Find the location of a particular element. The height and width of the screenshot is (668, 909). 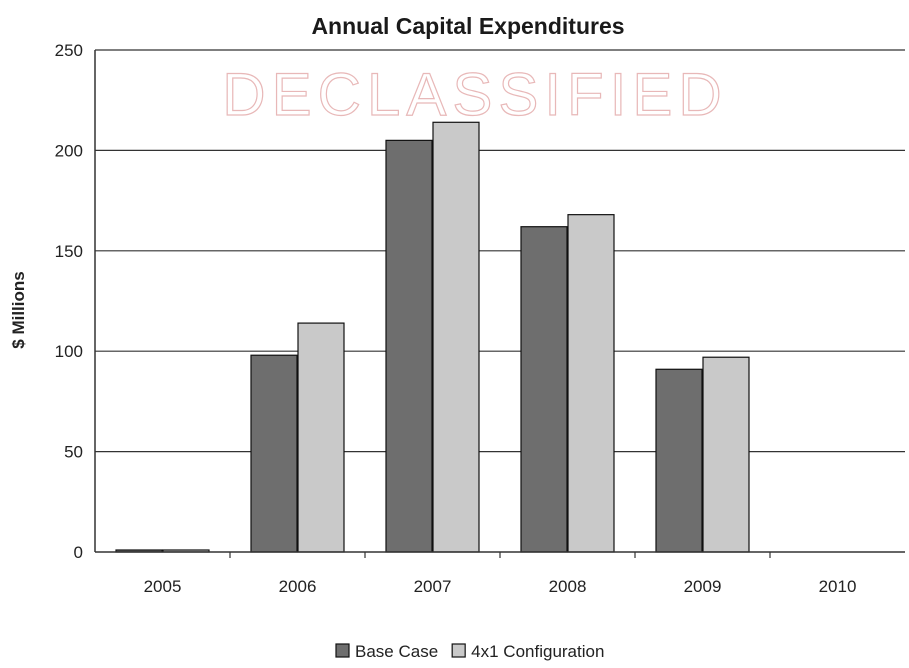

y-tick-labels: 0 50 100 150 200 250 is located at coordinates (69, 301).